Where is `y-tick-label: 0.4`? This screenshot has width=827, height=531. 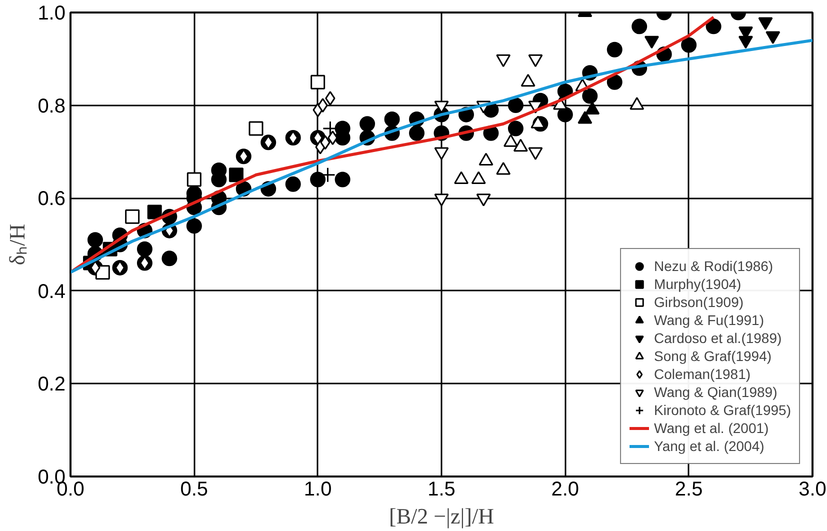
y-tick-label: 0.4 is located at coordinates (52, 291).